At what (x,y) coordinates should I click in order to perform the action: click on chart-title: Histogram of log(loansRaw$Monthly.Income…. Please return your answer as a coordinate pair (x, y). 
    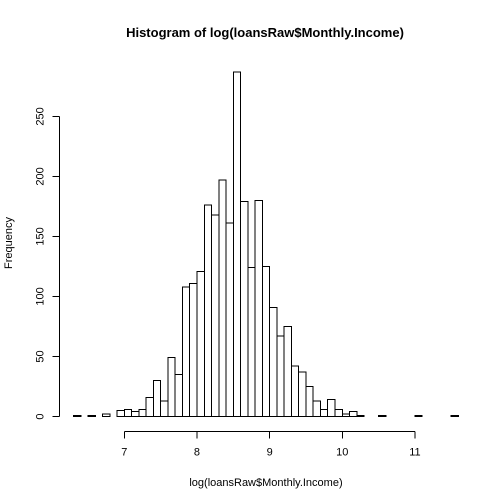
    Looking at the image, I should click on (265, 32).